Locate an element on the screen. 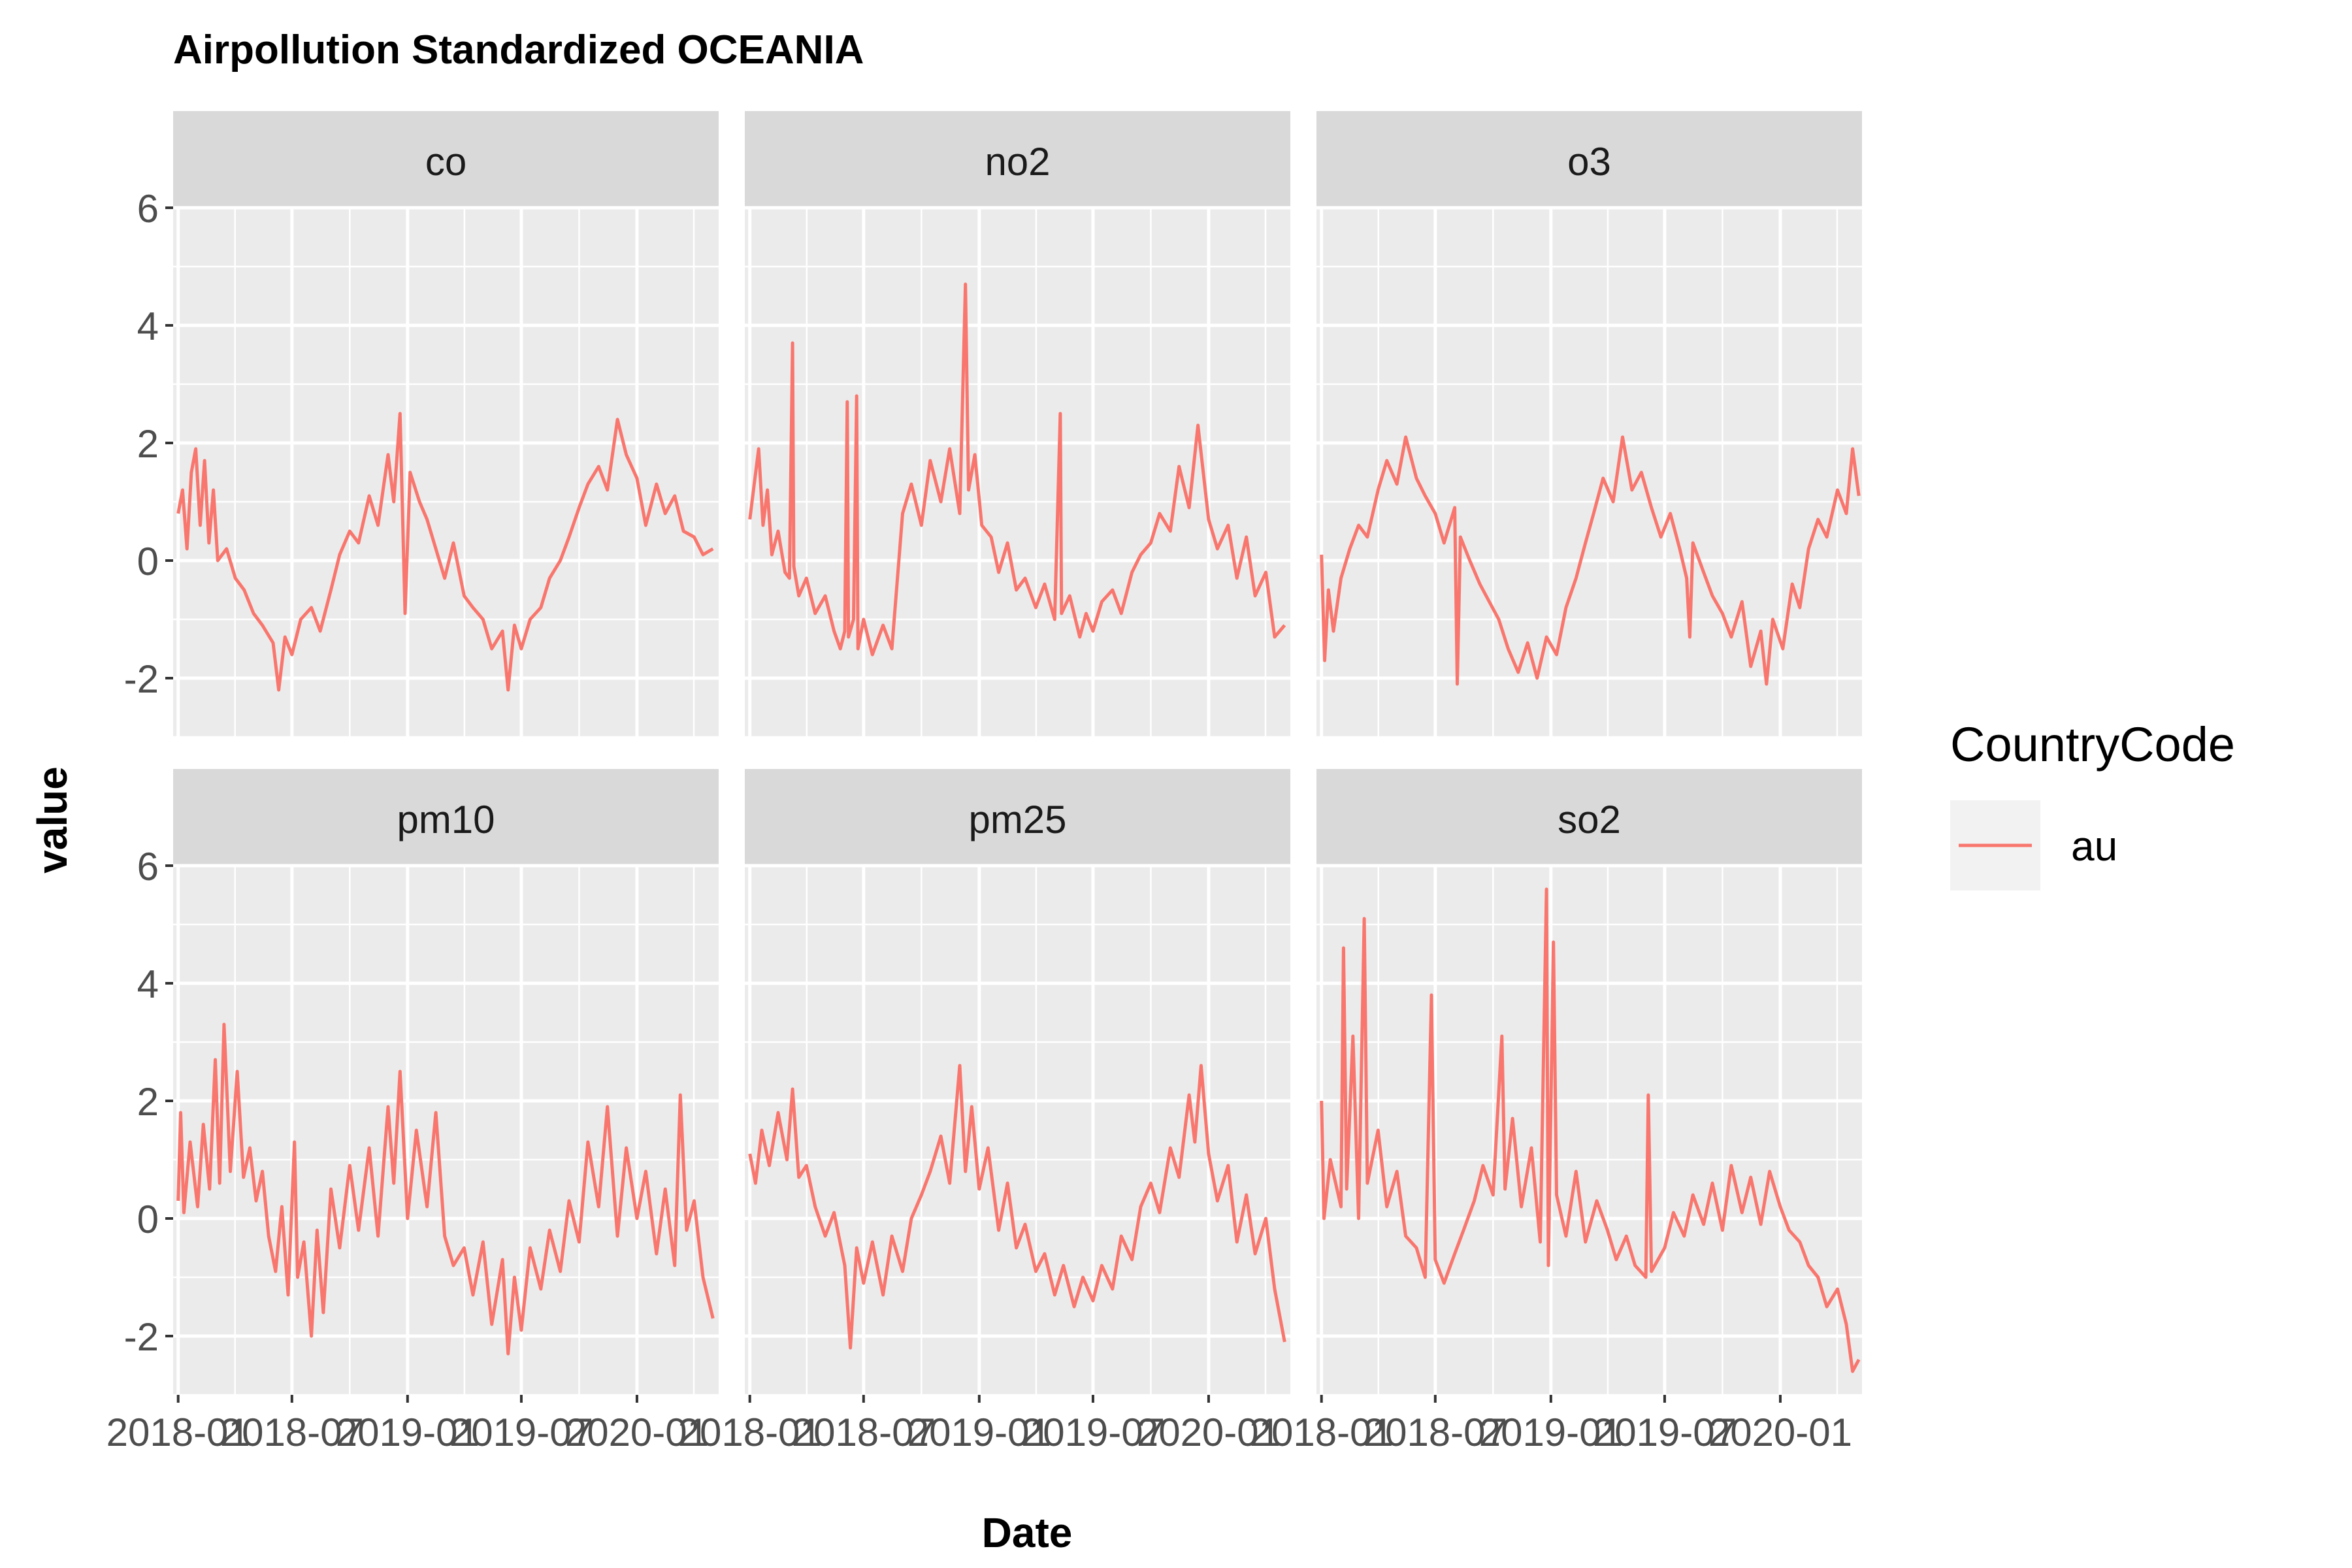 Image resolution: width=2352 pixels, height=1568 pixels. facet-strip-label-so2: so2 is located at coordinates (1589, 819).